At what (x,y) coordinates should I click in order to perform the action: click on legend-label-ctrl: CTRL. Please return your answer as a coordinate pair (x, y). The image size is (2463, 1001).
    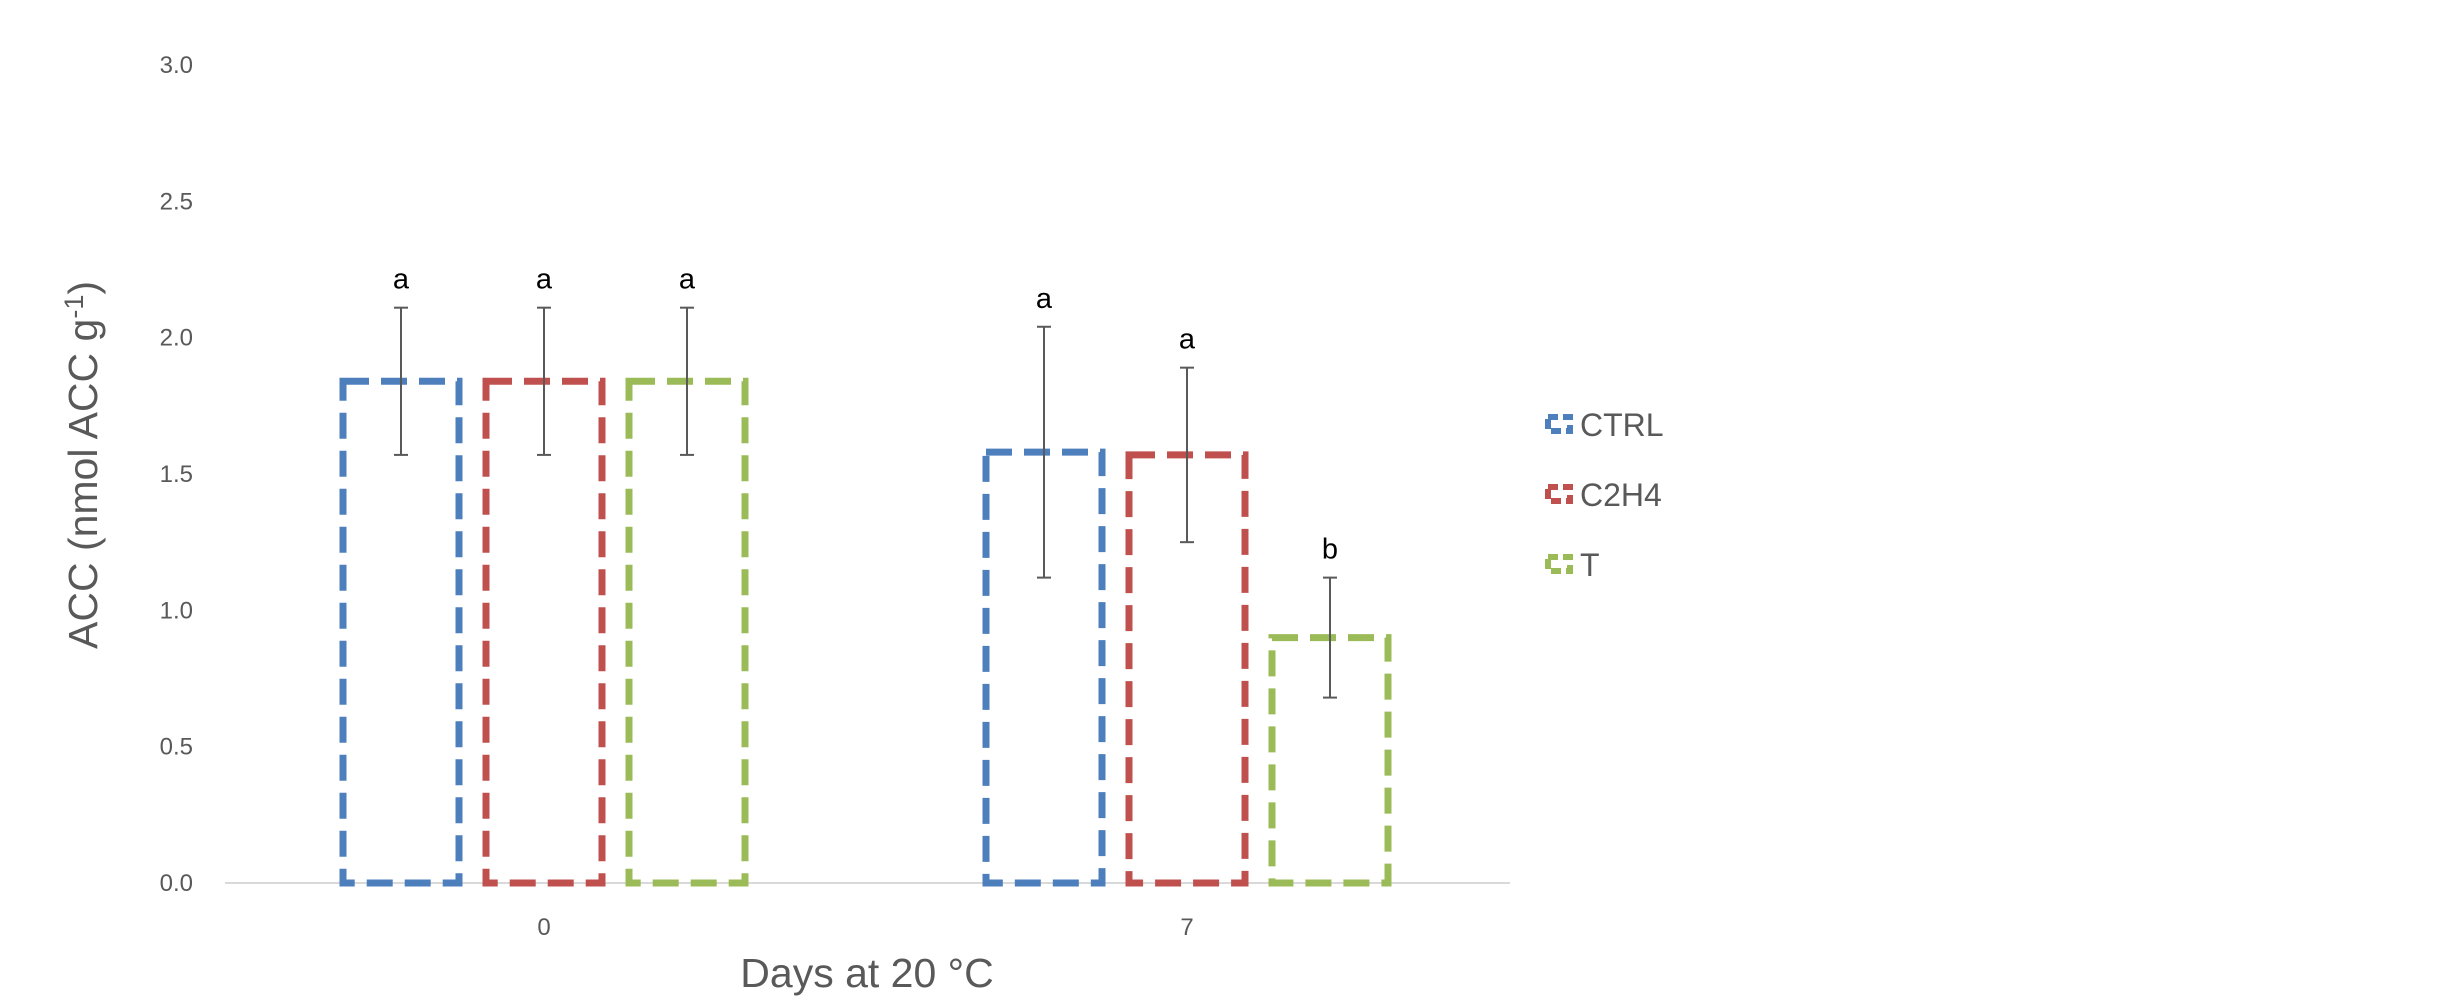
    Looking at the image, I should click on (1622, 425).